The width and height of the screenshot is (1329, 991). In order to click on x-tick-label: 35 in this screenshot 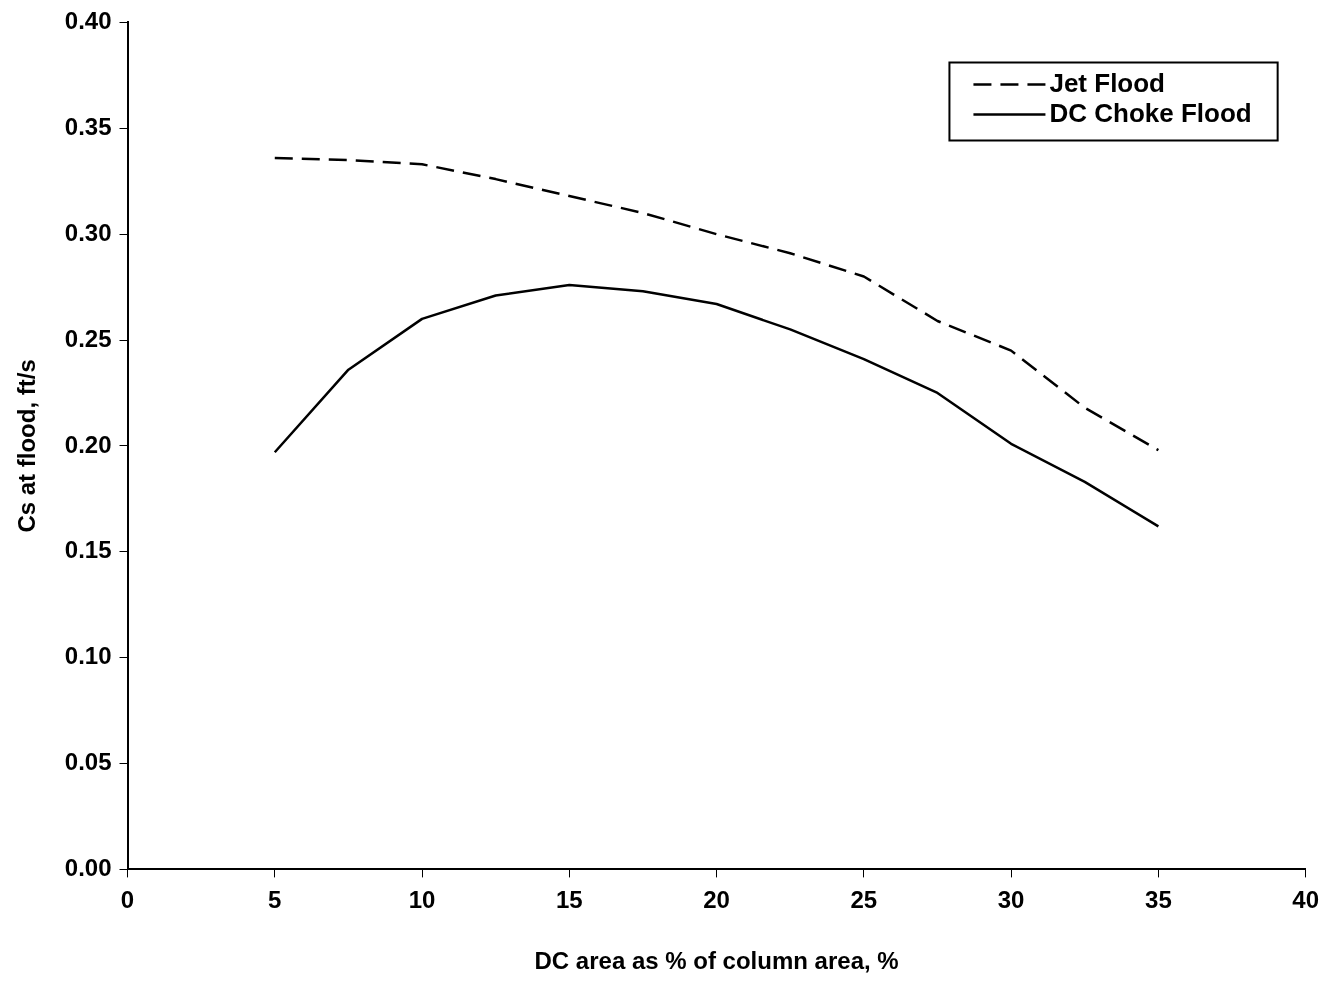, I will do `click(1158, 900)`.